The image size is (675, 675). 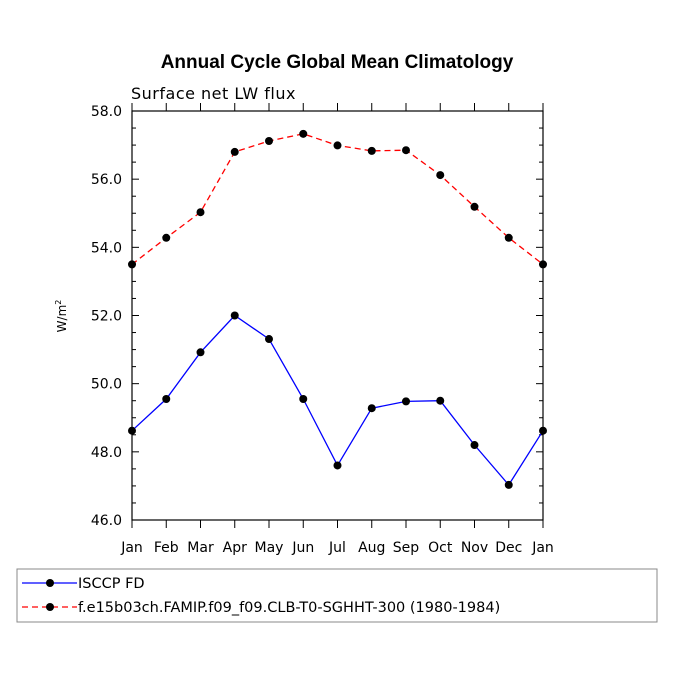 I want to click on x-tick-label: Feb, so click(x=166, y=548).